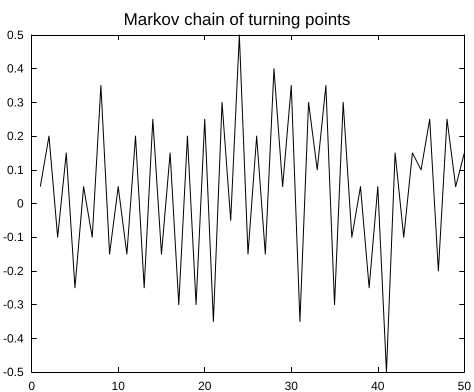 This screenshot has height=392, width=474. What do you see at coordinates (205, 385) in the screenshot?
I see `x-tick-label: 20` at bounding box center [205, 385].